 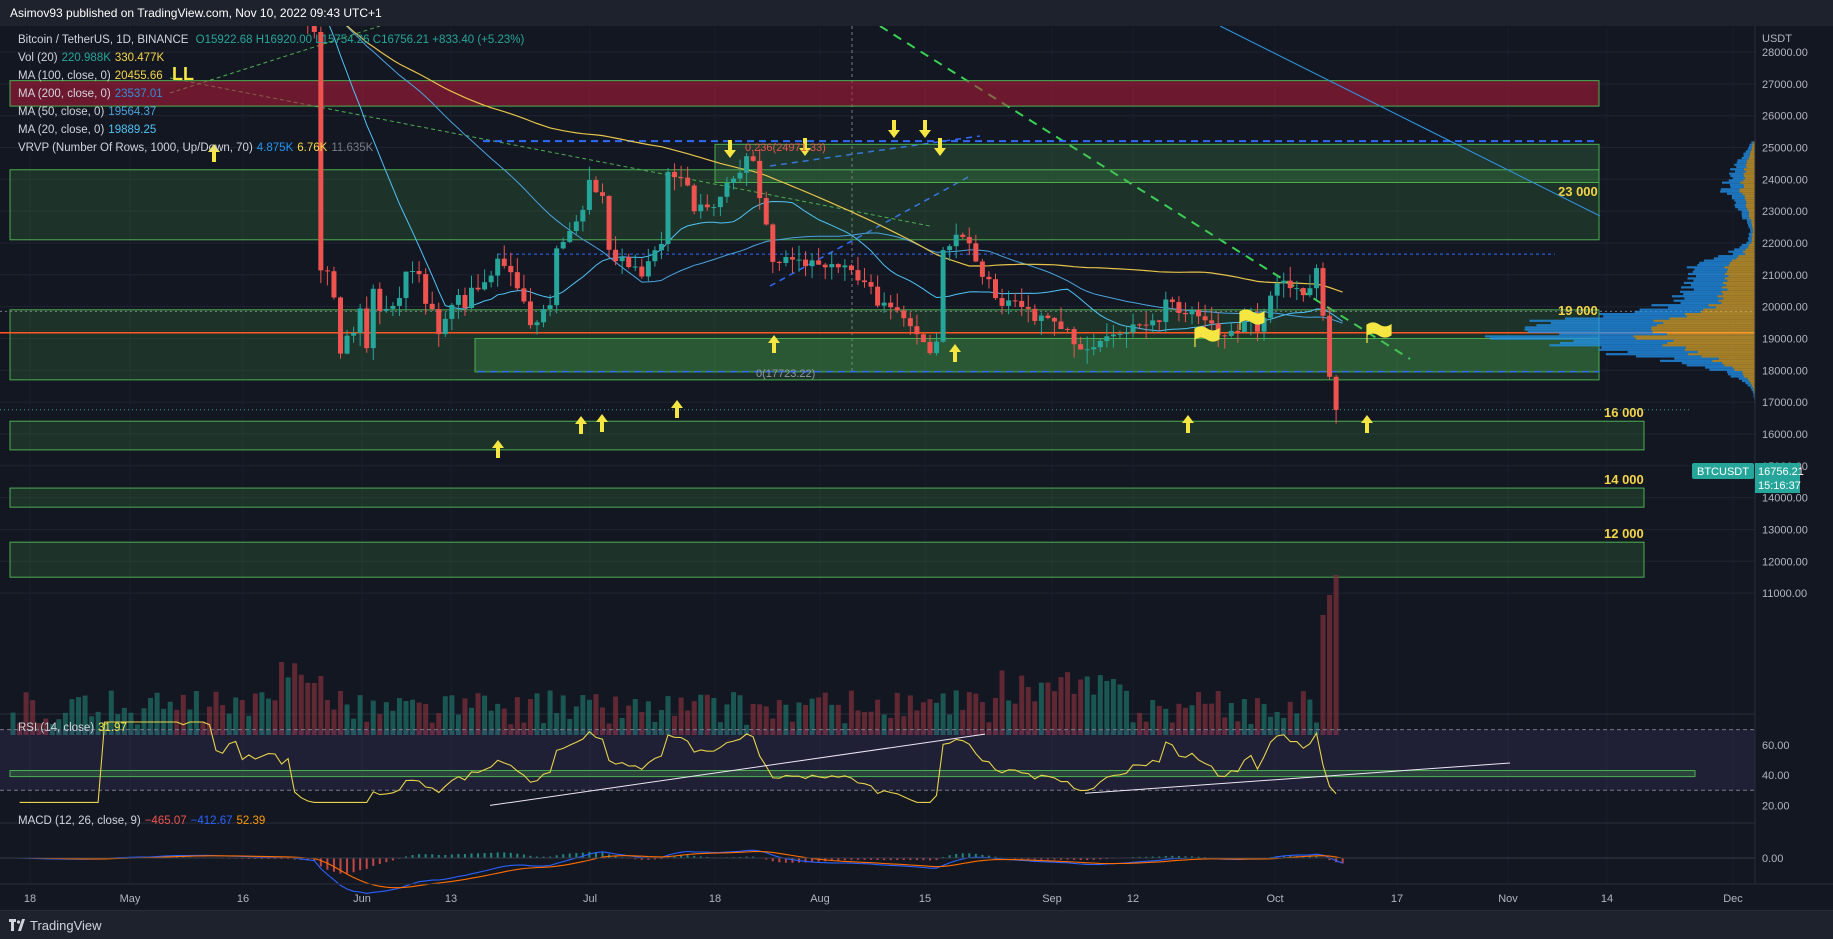 What do you see at coordinates (1785, 148) in the screenshot?
I see `price-tick: 25000.00` at bounding box center [1785, 148].